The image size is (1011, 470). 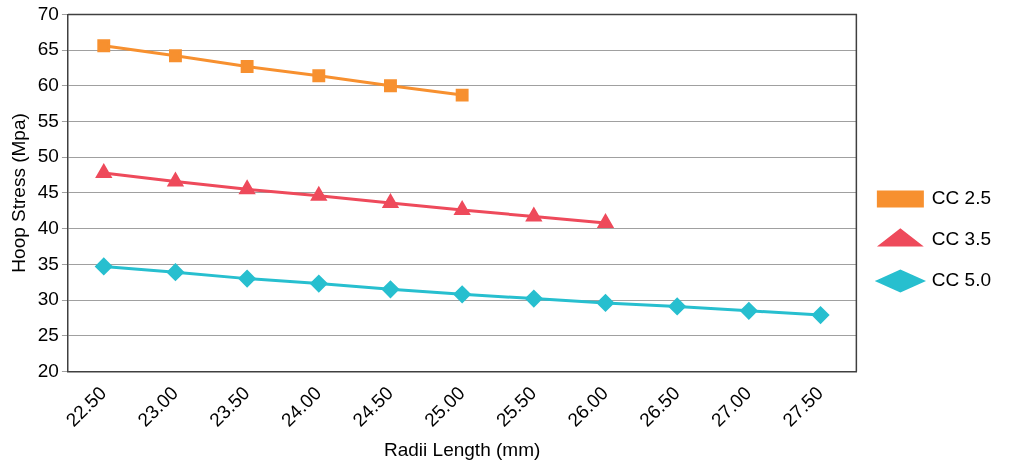 What do you see at coordinates (48, 370) in the screenshot?
I see `y-tick-label: 20` at bounding box center [48, 370].